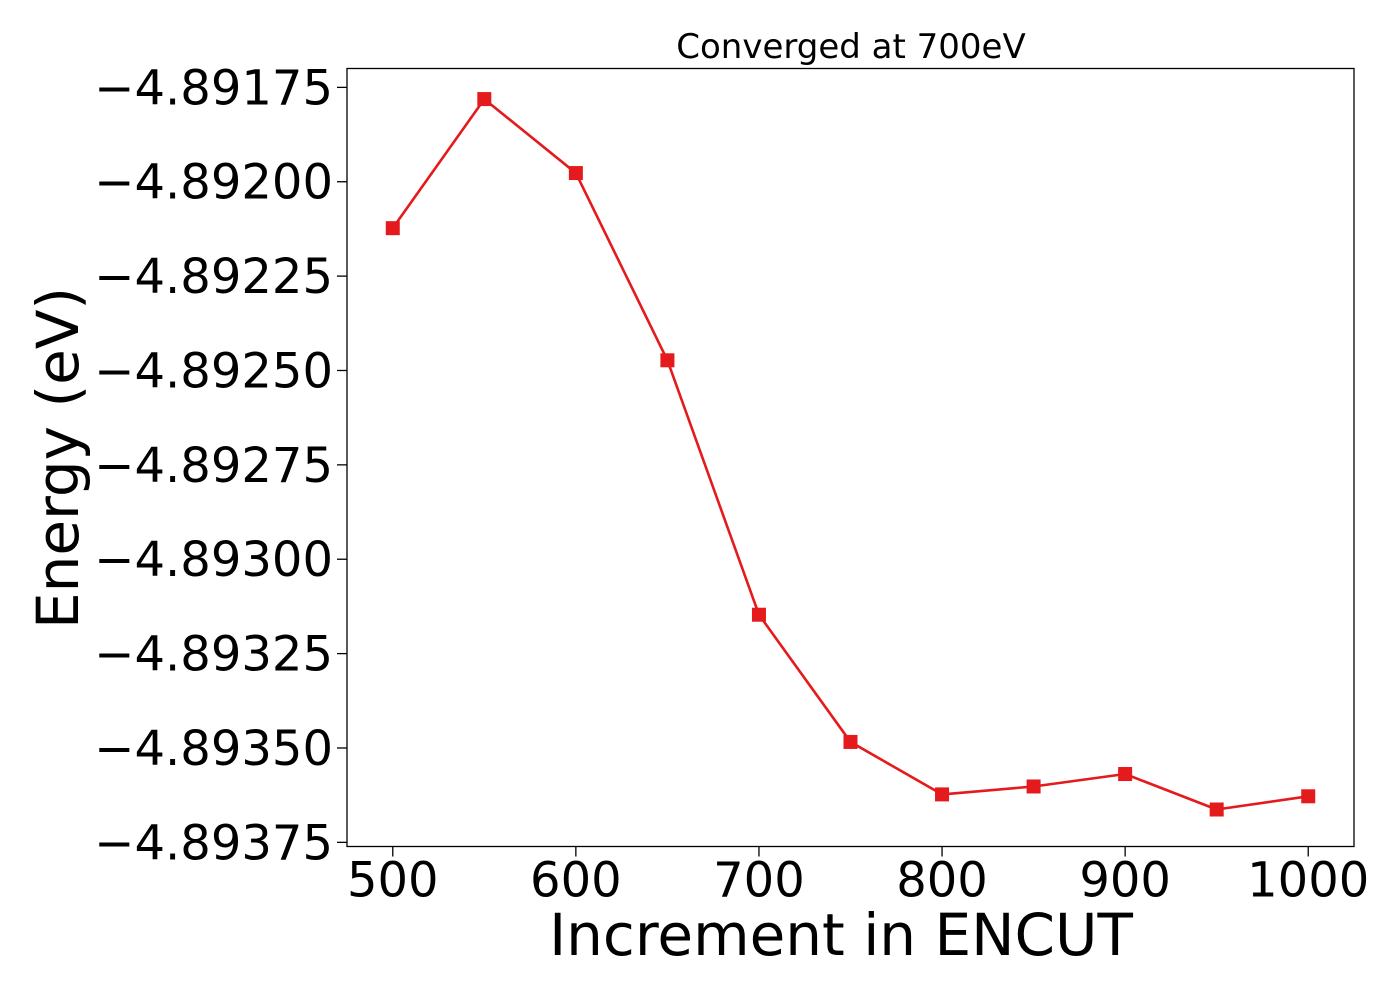 Image resolution: width=1400 pixels, height=1000 pixels. Describe the element at coordinates (213, 183) in the screenshot. I see `y-tick-label: −4.89200` at that location.